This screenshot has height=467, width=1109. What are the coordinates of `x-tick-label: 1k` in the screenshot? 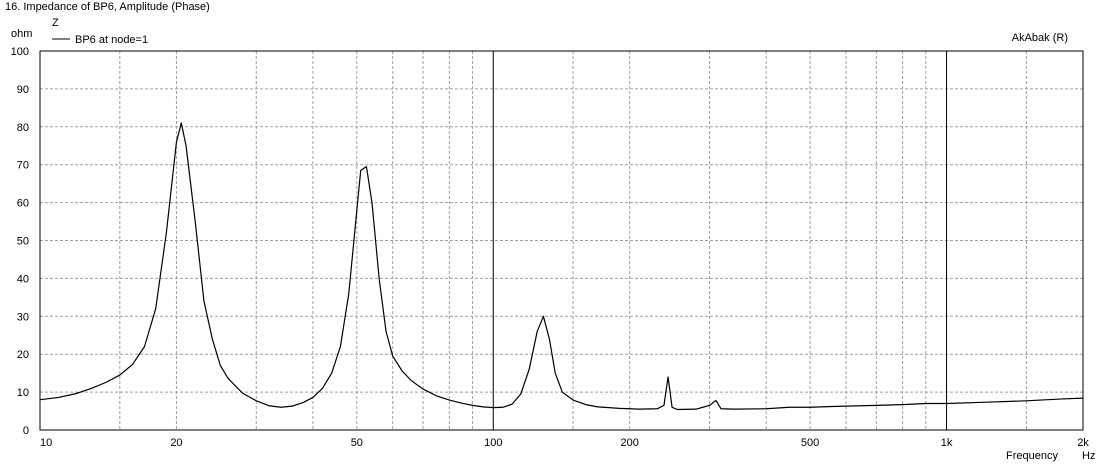 It's located at (947, 443).